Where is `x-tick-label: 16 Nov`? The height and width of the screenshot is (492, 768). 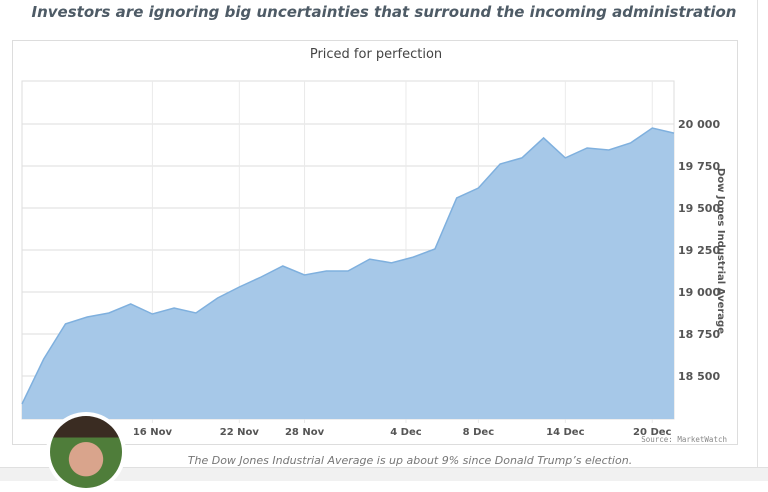
x-tick-label: 16 Nov is located at coordinates (153, 432).